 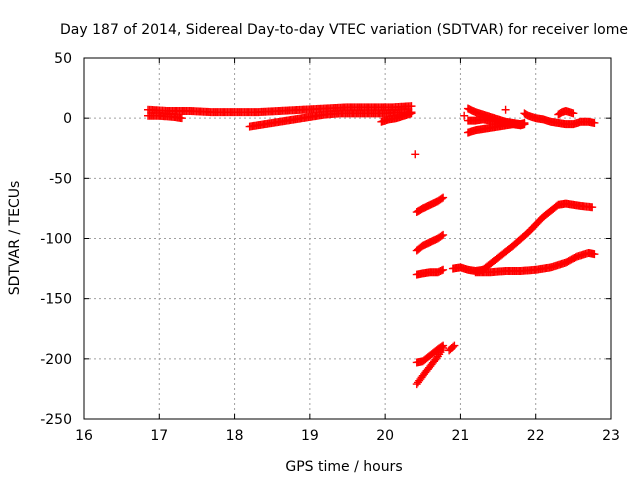 What do you see at coordinates (385, 436) in the screenshot?
I see `x-tick-label: 20` at bounding box center [385, 436].